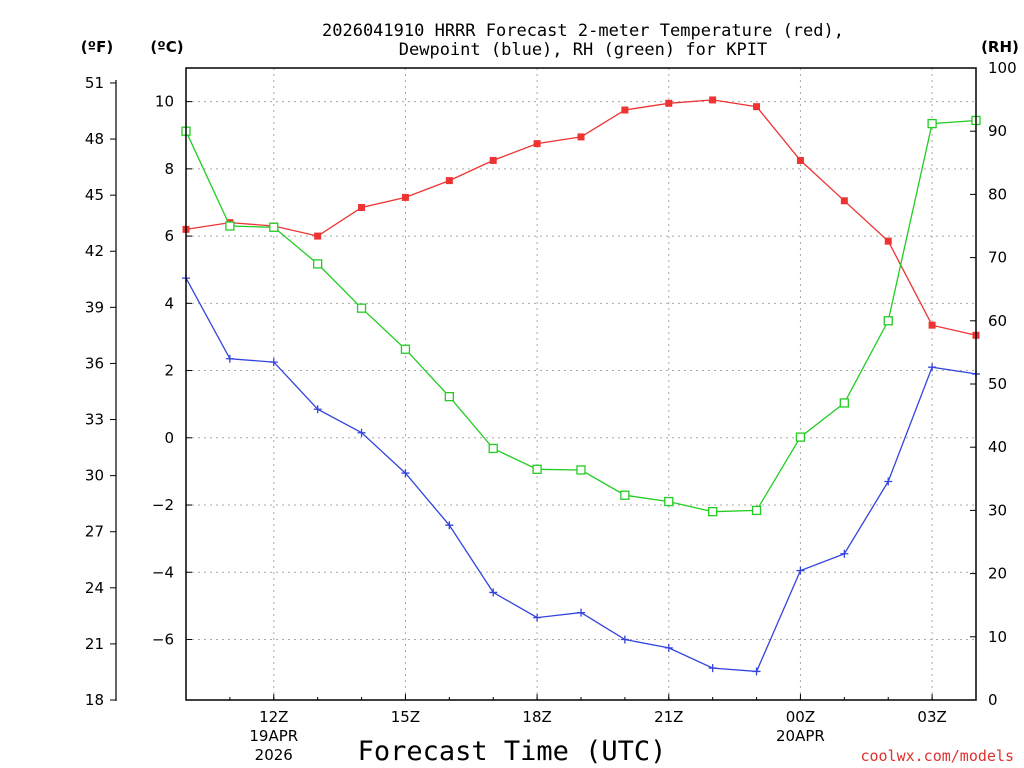 The image size is (1024, 768). I want to click on time-tick-label: 18Z, so click(536, 717).